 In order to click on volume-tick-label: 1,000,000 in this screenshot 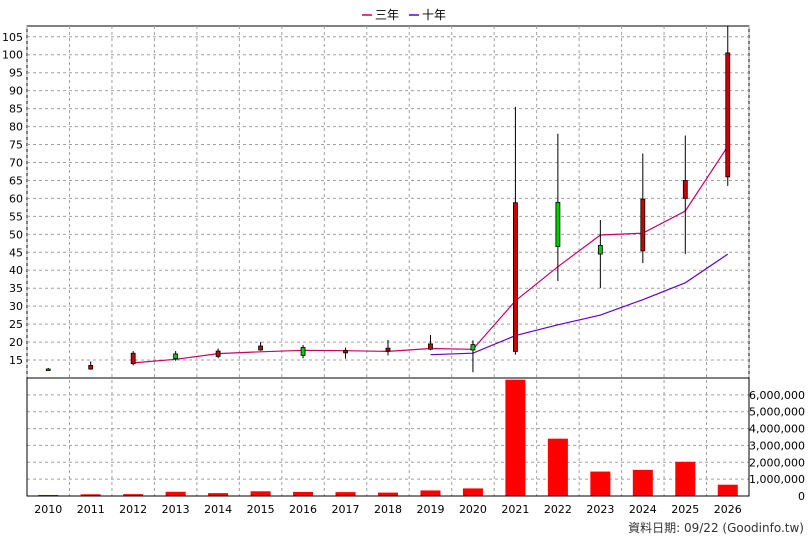, I will do `click(777, 479)`.